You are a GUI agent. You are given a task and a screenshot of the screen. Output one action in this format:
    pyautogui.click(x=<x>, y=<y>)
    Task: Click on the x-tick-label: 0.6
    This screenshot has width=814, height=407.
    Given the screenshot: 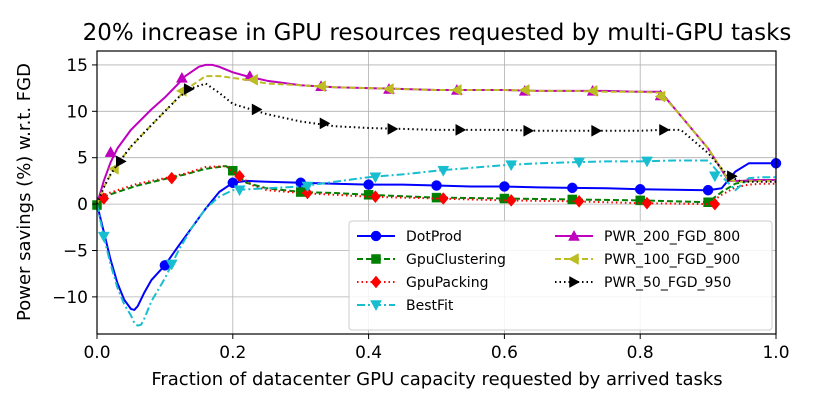 What is the action you would take?
    pyautogui.click(x=504, y=353)
    